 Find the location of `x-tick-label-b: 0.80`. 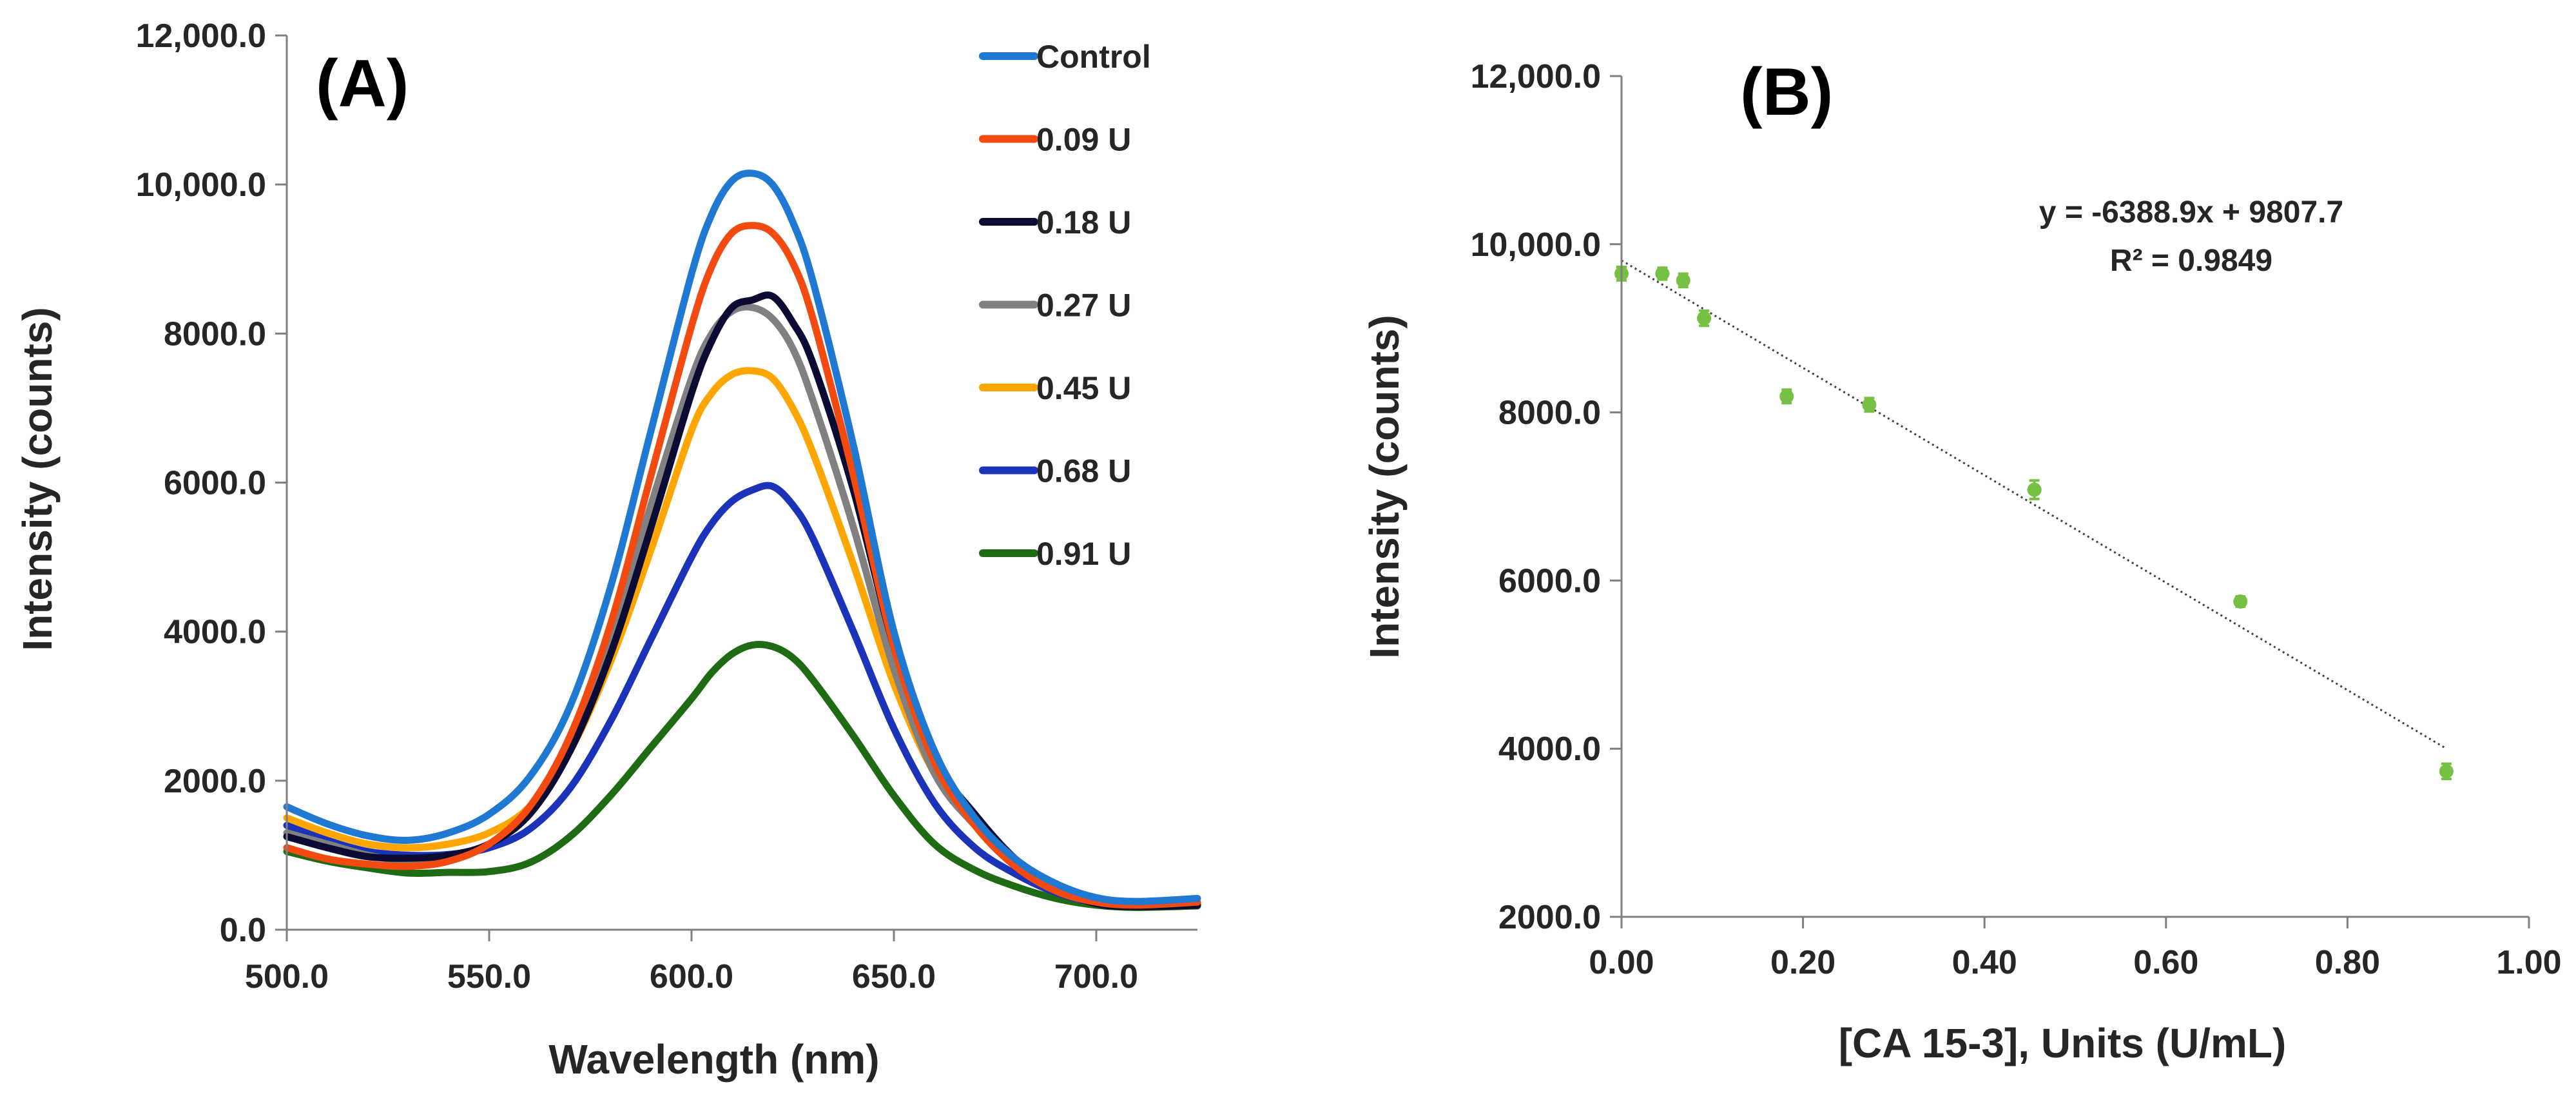

x-tick-label-b: 0.80 is located at coordinates (2347, 962).